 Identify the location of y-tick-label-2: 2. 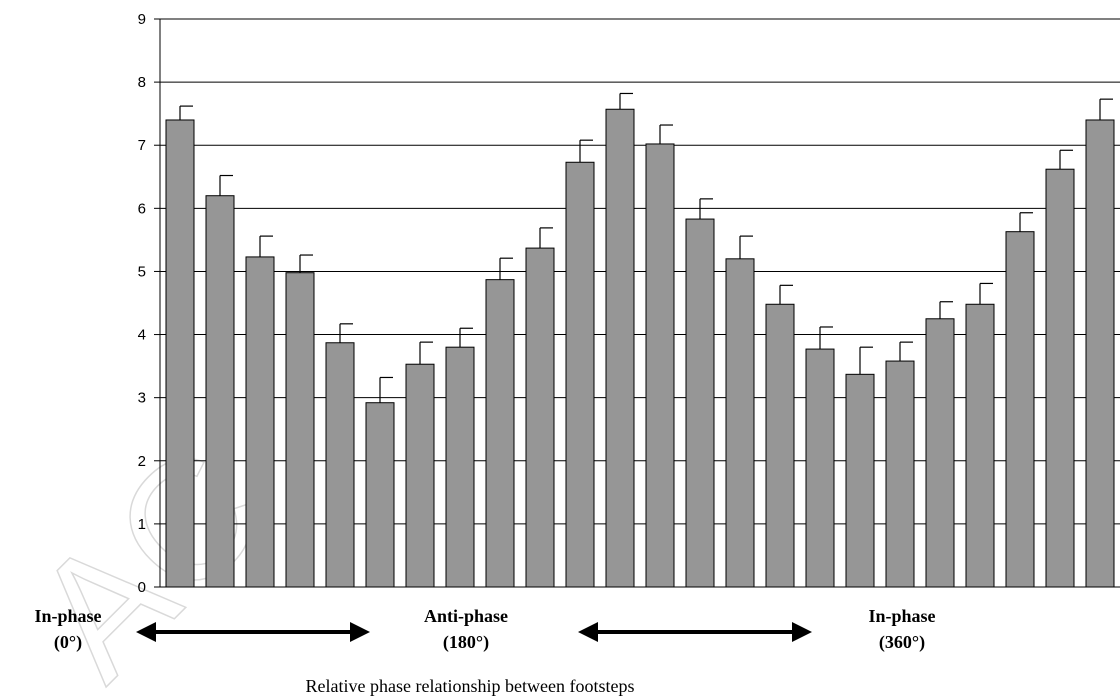
(142, 461).